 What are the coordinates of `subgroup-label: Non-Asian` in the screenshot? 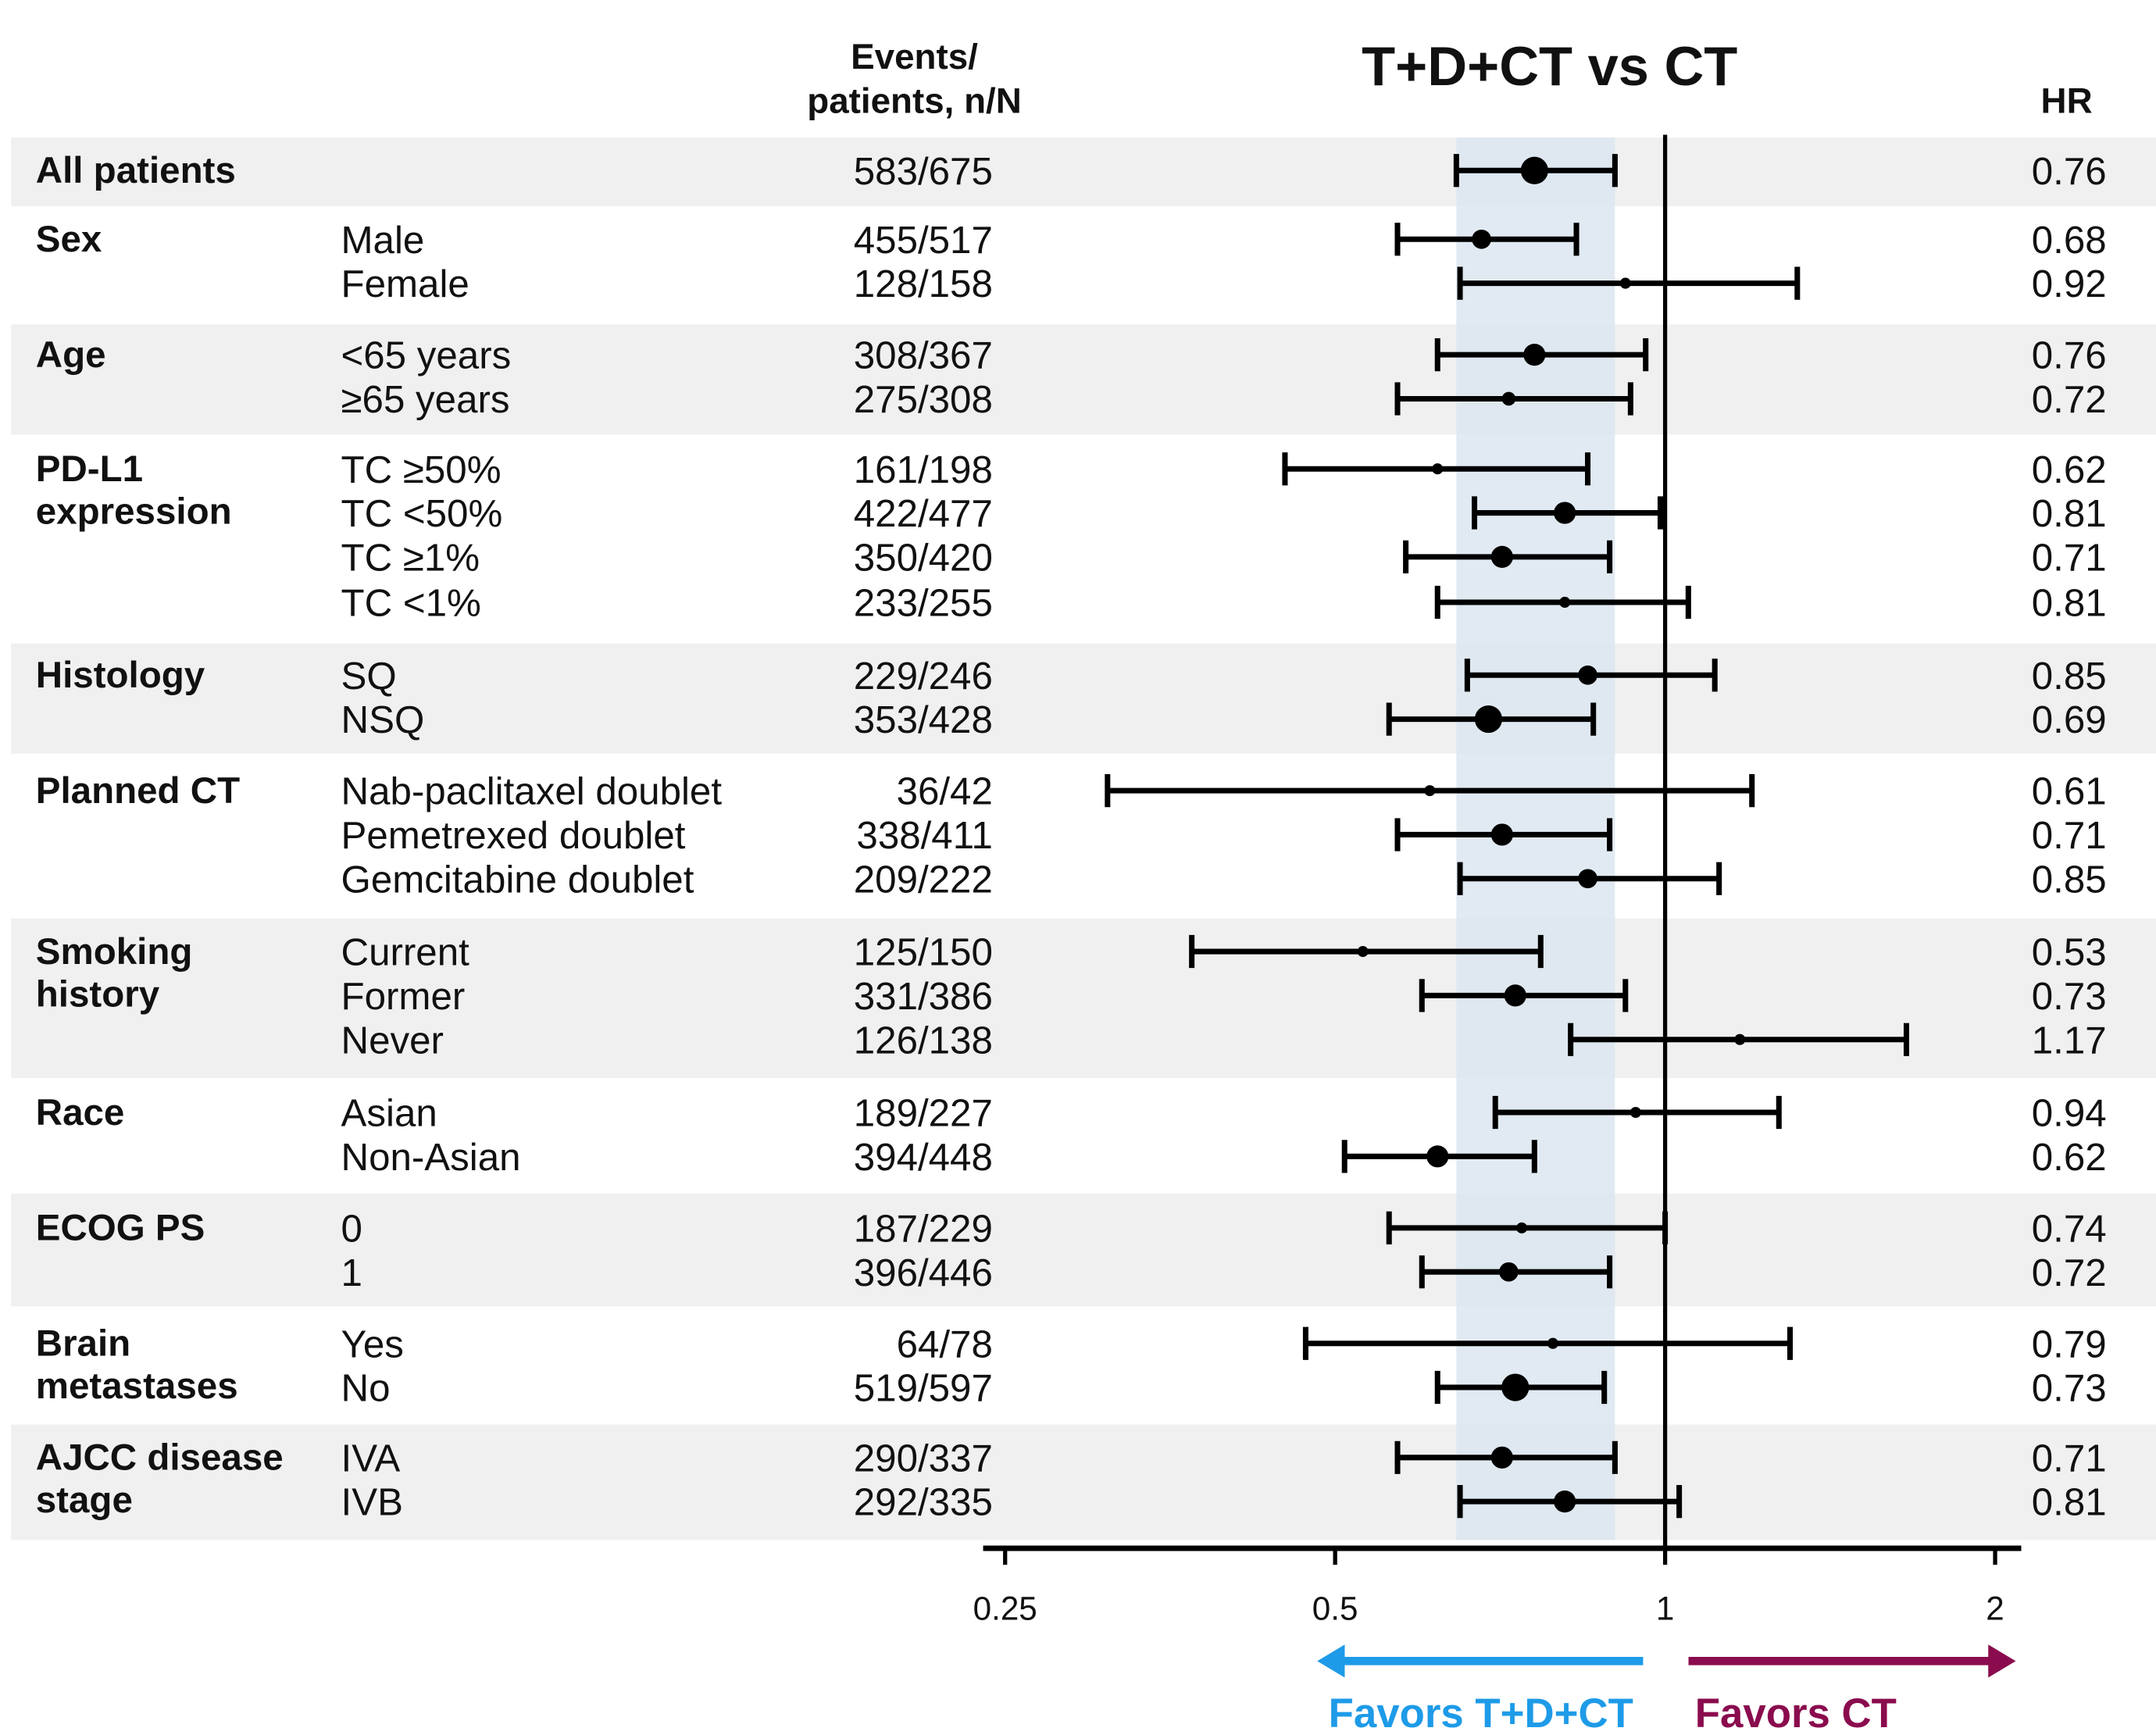 It's located at (431, 1157).